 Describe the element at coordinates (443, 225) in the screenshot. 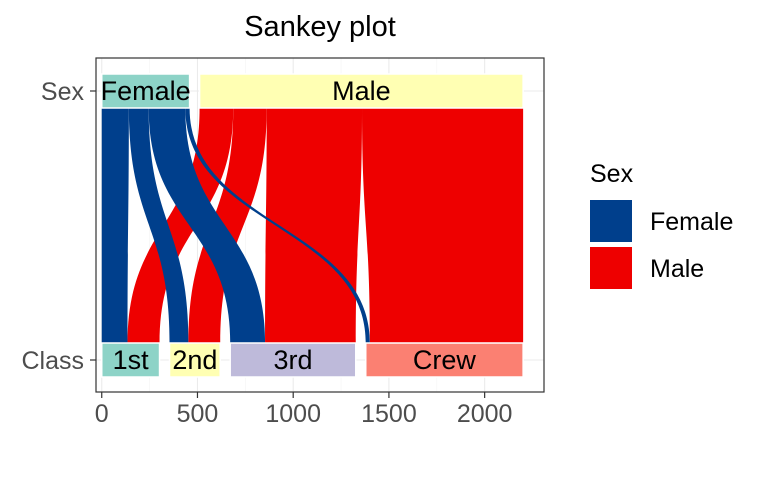

I see `flow-male-crew` at that location.